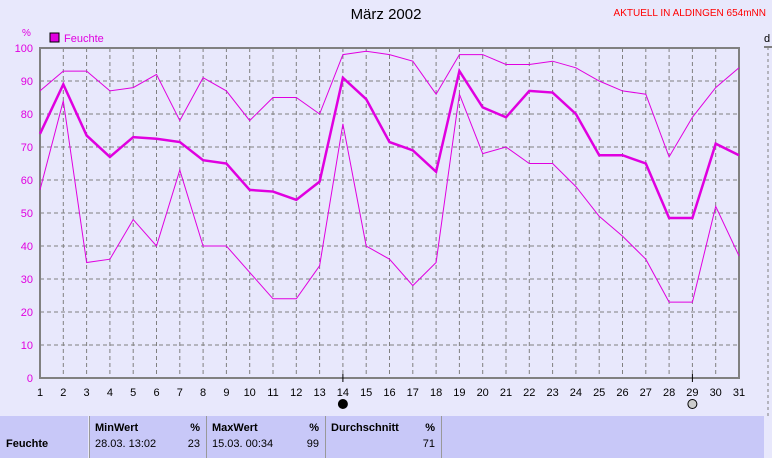 This screenshot has height=458, width=772. Describe the element at coordinates (436, 393) in the screenshot. I see `x-tick-label: 18` at that location.